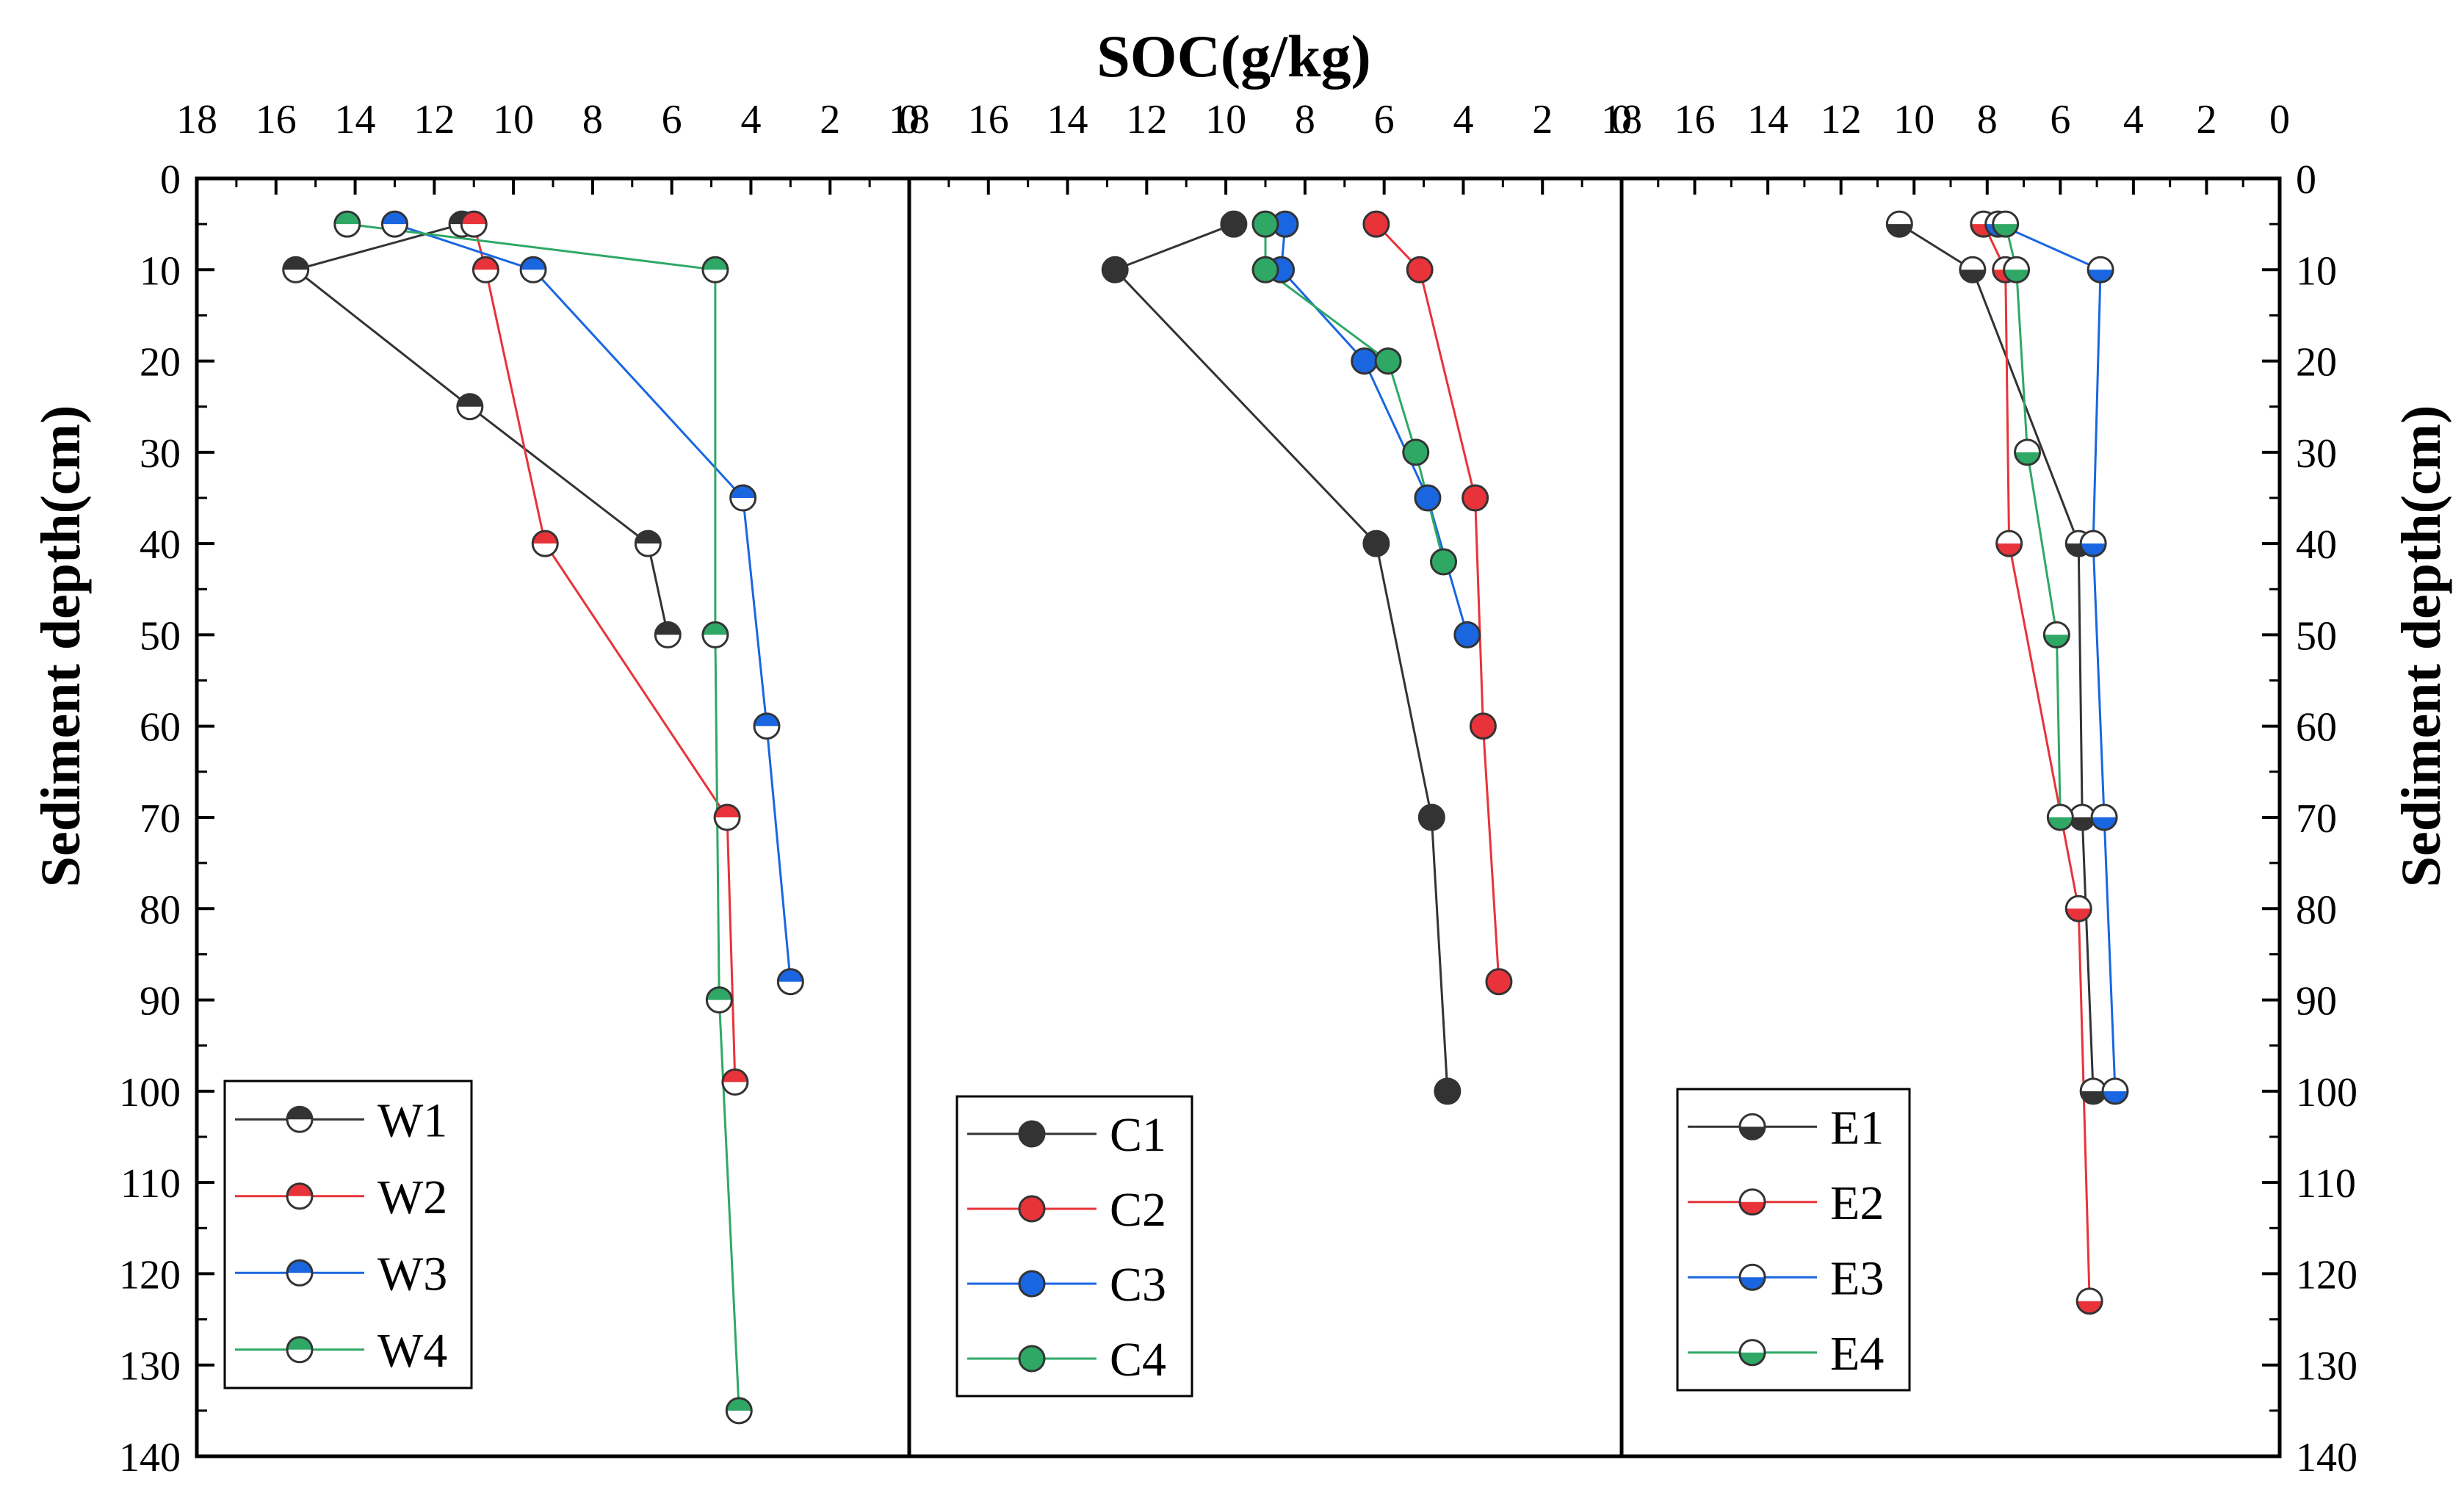 The width and height of the screenshot is (2464, 1493). I want to click on point-E4-2-ring, so click(2028, 452).